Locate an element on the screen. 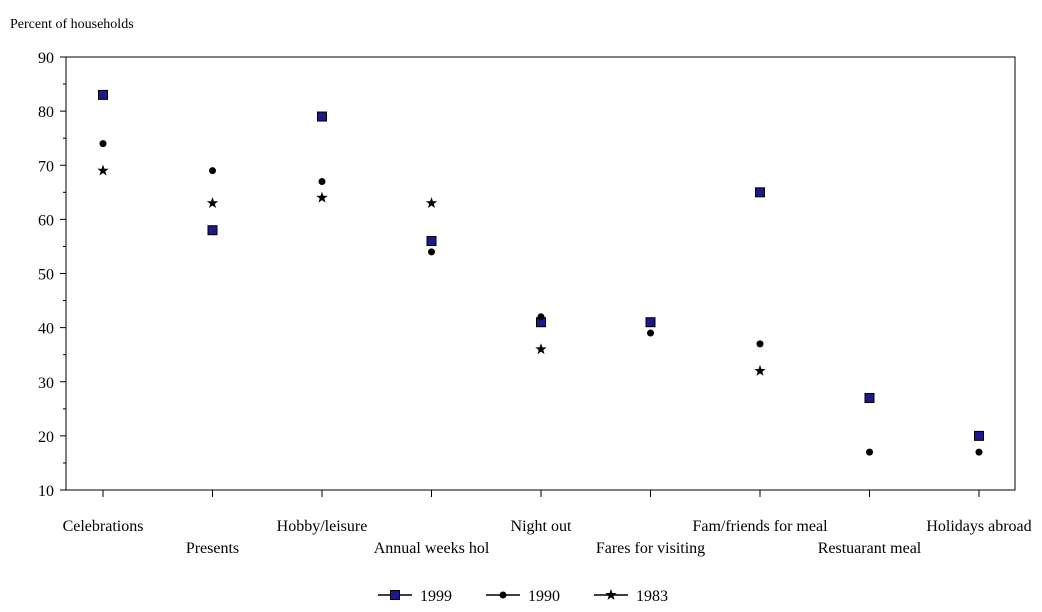 Image resolution: width=1042 pixels, height=612 pixels. y-tick-label: 70 is located at coordinates (46, 166).